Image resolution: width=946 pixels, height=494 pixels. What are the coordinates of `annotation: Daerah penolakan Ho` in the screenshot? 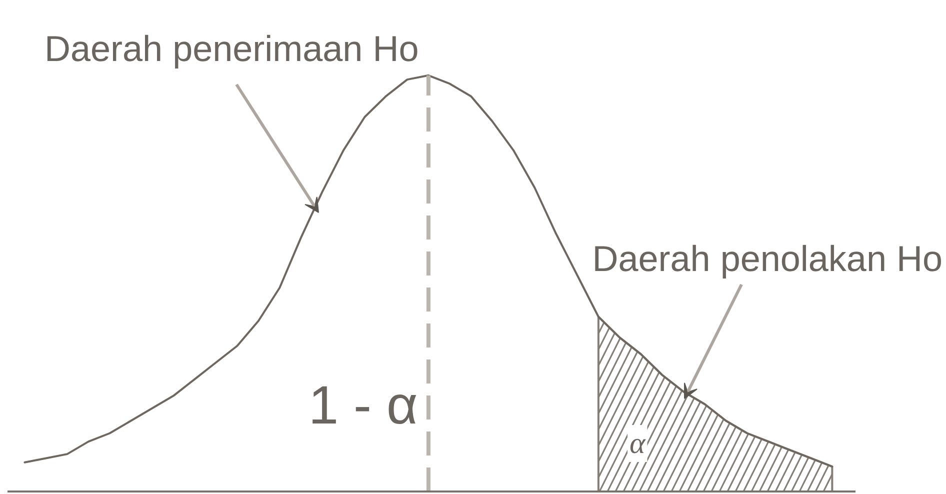 It's located at (767, 258).